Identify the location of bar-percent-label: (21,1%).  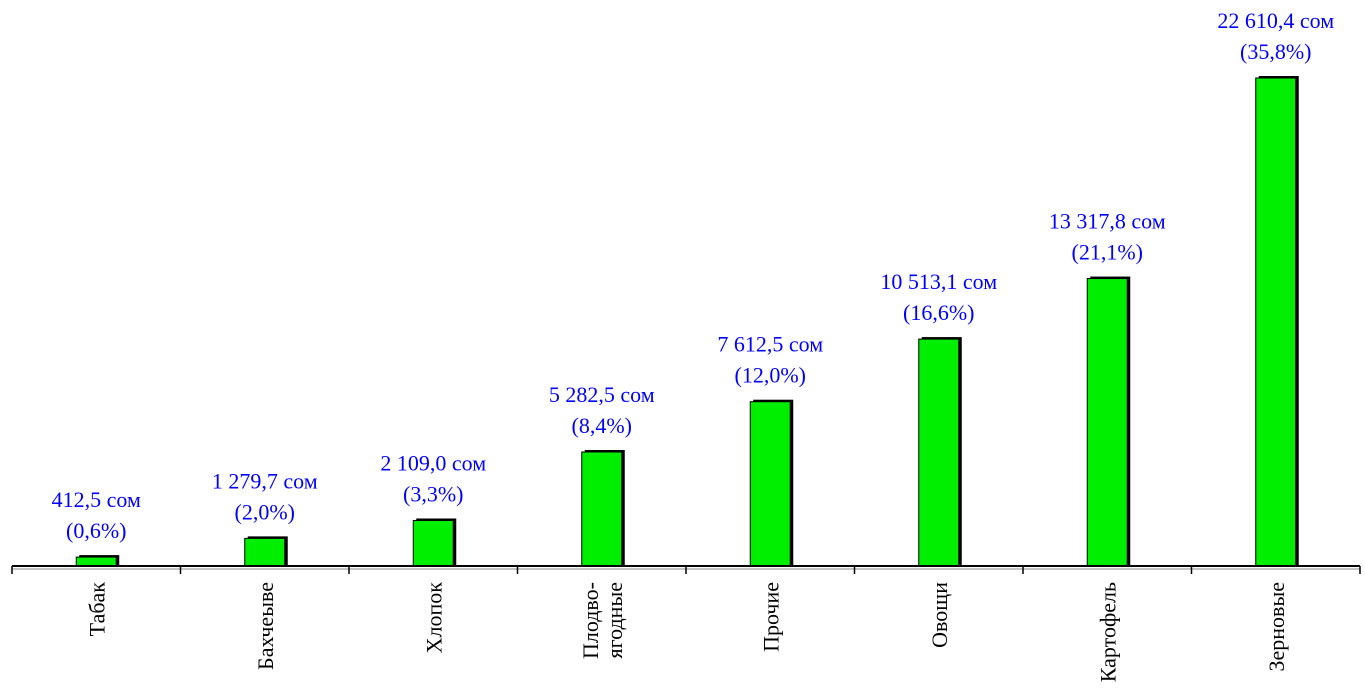
(1107, 252).